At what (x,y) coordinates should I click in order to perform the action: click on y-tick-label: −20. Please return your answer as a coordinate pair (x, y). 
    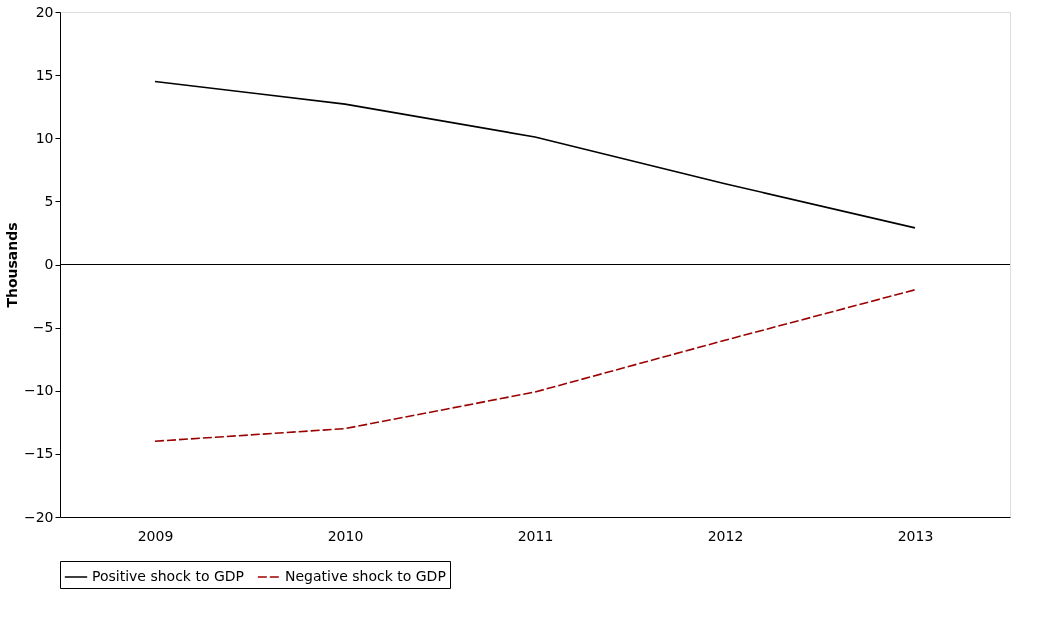
    Looking at the image, I should click on (38, 516).